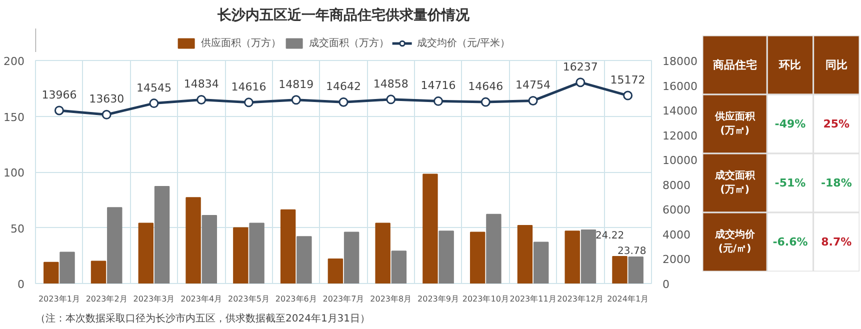 The height and width of the screenshot is (329, 861). What do you see at coordinates (836, 65) in the screenshot?
I see `category-label: 同比` at bounding box center [836, 65].